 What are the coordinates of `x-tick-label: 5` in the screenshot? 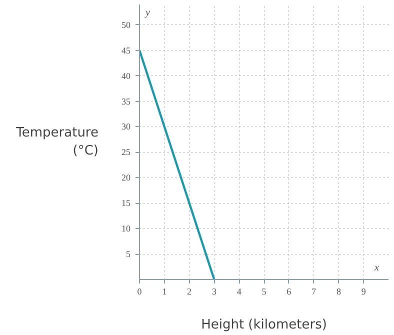 It's located at (264, 291).